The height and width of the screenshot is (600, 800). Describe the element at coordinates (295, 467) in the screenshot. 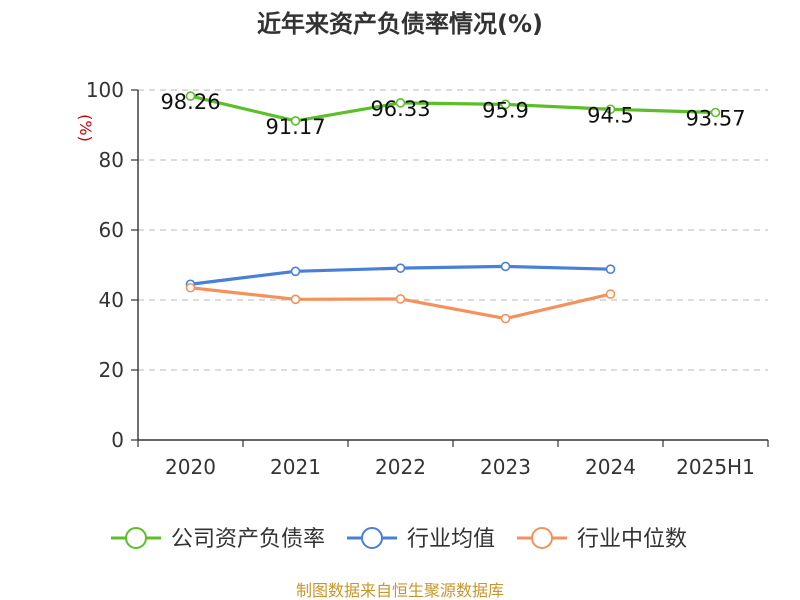

I see `x-tick-label: 2021` at that location.